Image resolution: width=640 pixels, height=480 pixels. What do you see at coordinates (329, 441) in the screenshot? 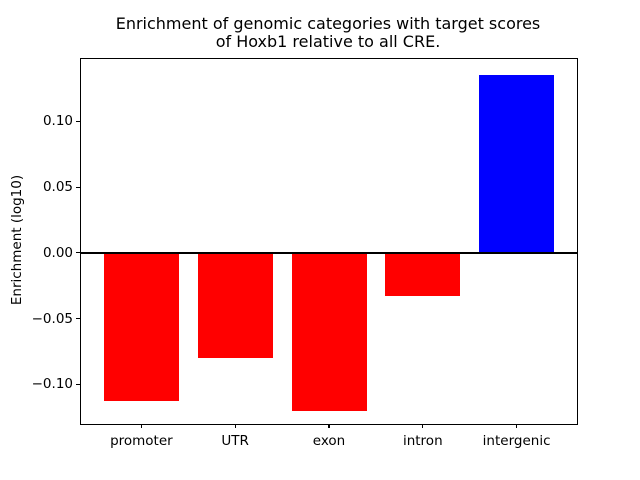
I see `x-tick-label-exon: exon` at bounding box center [329, 441].